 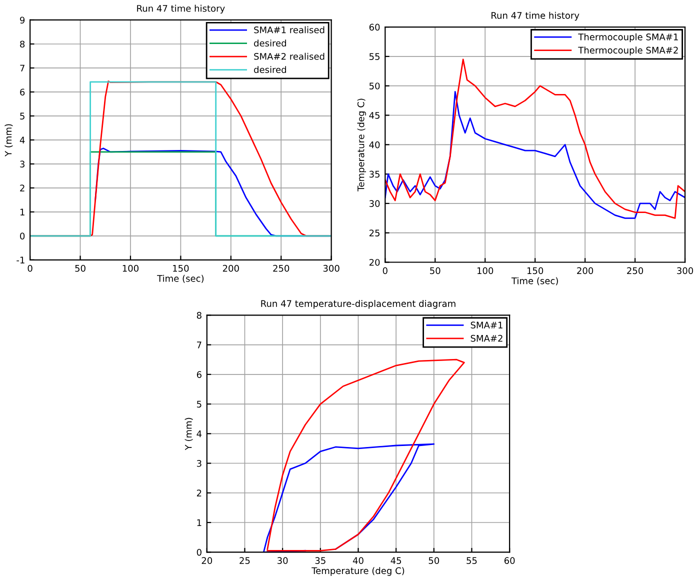 I want to click on legend-label: Thermocouple SMA#2, so click(x=628, y=51).